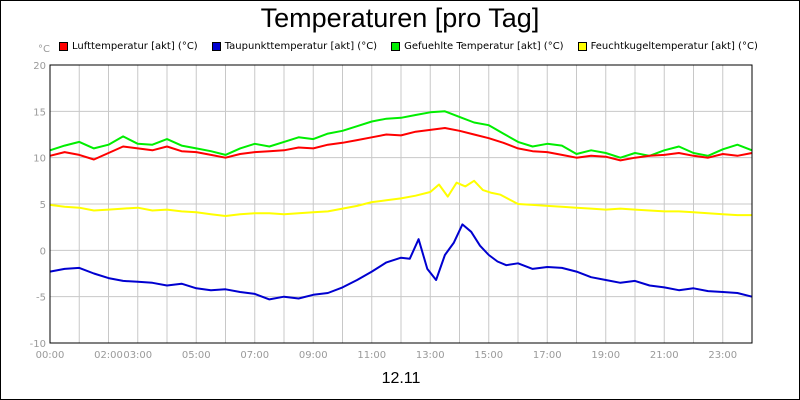 Image resolution: width=800 pixels, height=400 pixels. What do you see at coordinates (605, 355) in the screenshot?
I see `x-tick-label: 19:00` at bounding box center [605, 355].